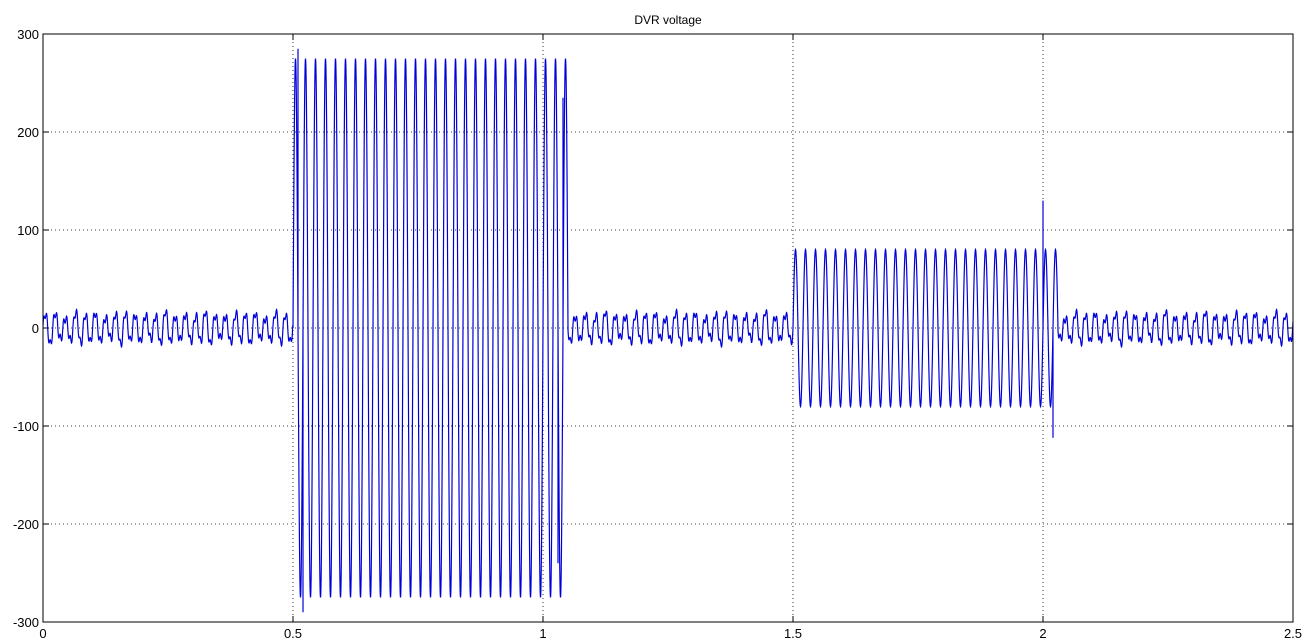  Describe the element at coordinates (26, 426) in the screenshot. I see `y-tick-label: -100` at that location.